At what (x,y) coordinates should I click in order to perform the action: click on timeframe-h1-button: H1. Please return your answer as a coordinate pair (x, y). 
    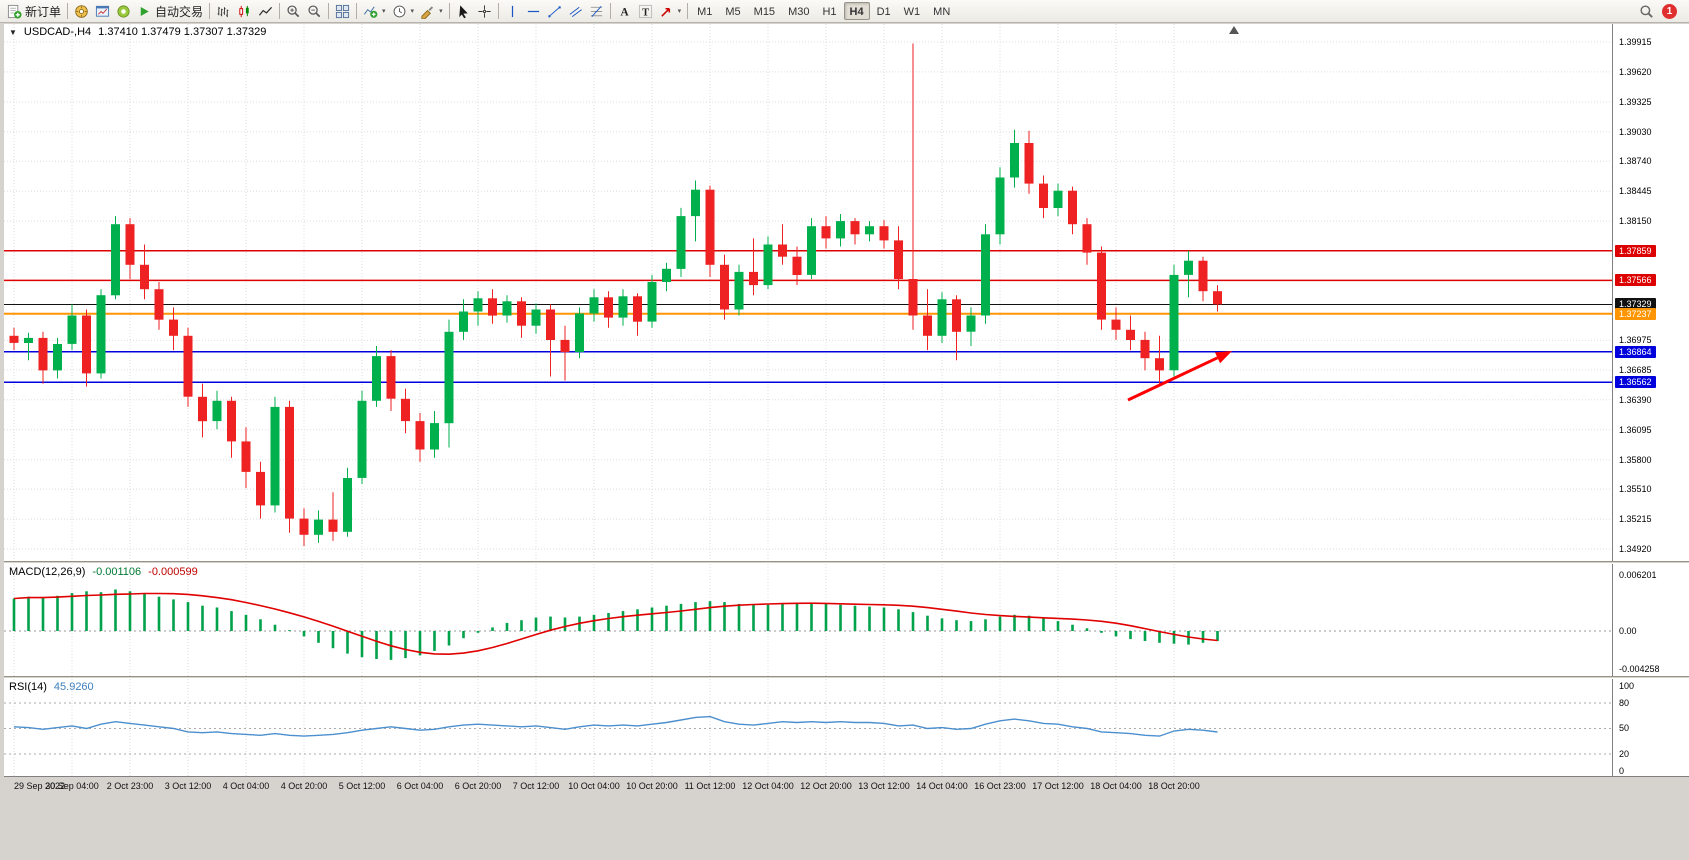
    Looking at the image, I should click on (829, 12).